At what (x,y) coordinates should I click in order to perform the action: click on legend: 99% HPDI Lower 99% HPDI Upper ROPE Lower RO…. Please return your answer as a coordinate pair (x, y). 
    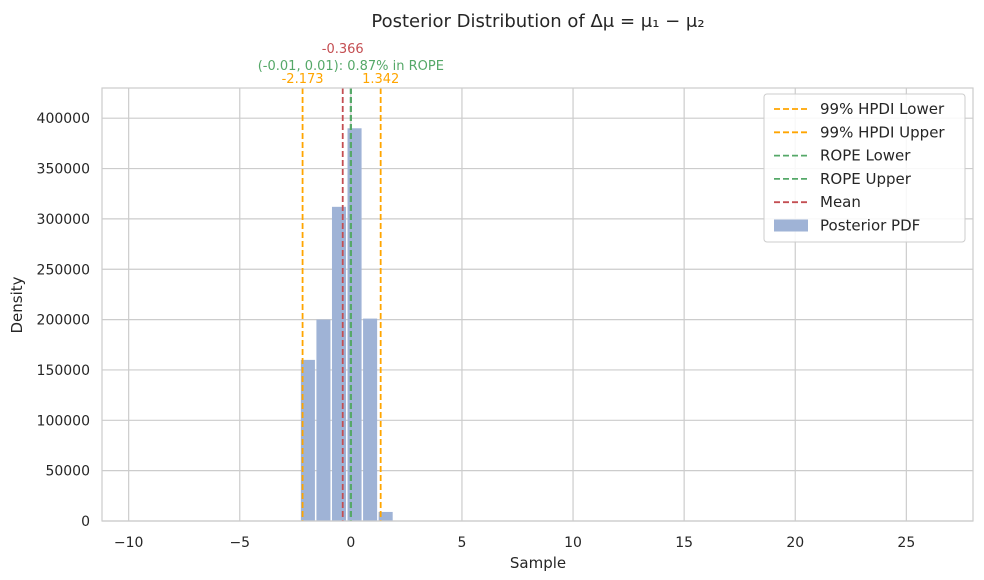
    Looking at the image, I should click on (864, 168).